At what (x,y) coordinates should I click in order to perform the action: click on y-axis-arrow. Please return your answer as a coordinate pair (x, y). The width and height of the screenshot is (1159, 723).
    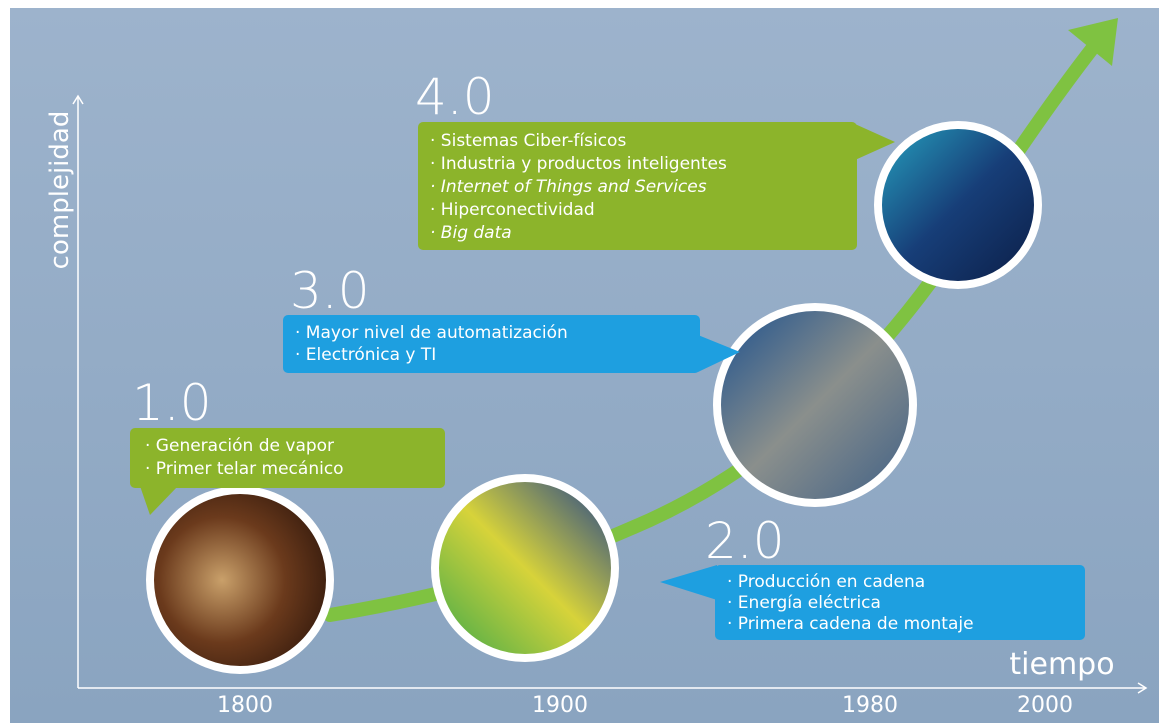
    Looking at the image, I should click on (78, 99).